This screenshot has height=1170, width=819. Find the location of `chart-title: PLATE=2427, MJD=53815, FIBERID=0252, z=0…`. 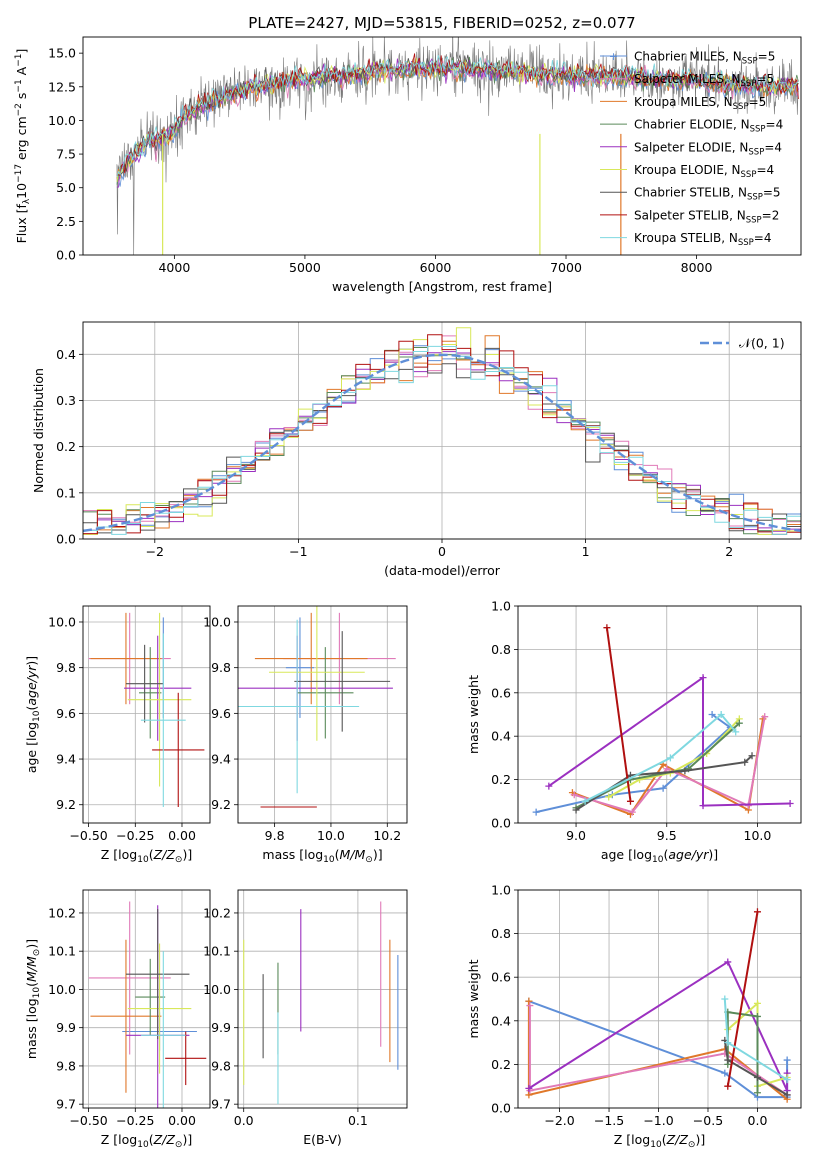

chart-title: PLATE=2427, MJD=53815, FIBERID=0252, z=0… is located at coordinates (441, 23).